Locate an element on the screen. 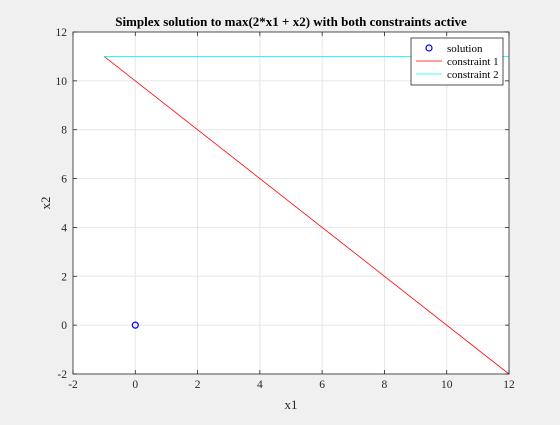  x-tick-label: 8 is located at coordinates (385, 385).